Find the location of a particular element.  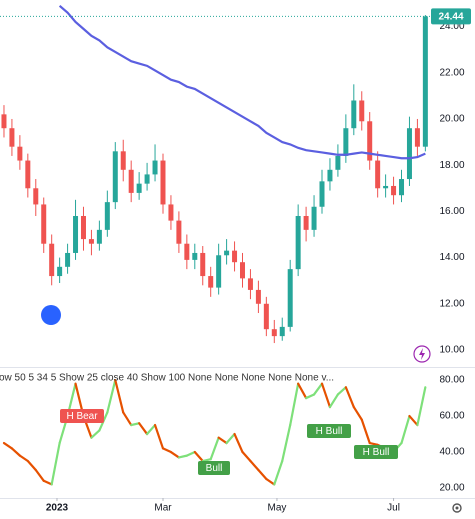

settings-icon is located at coordinates (457, 508).